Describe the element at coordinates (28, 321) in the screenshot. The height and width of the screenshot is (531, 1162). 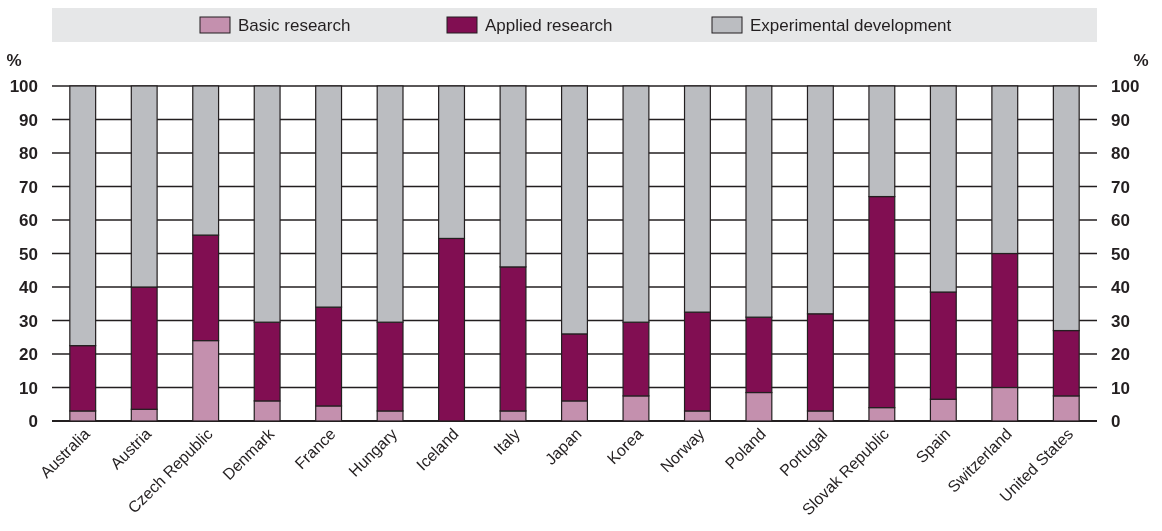
I see `y-tick-label: 30` at that location.